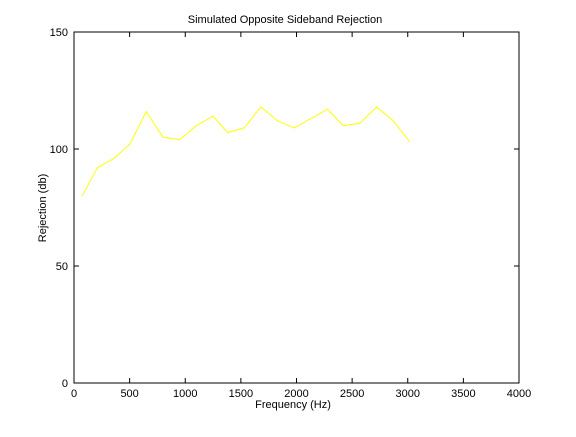  I want to click on y-axis-label: Rejection (db), so click(43, 208).